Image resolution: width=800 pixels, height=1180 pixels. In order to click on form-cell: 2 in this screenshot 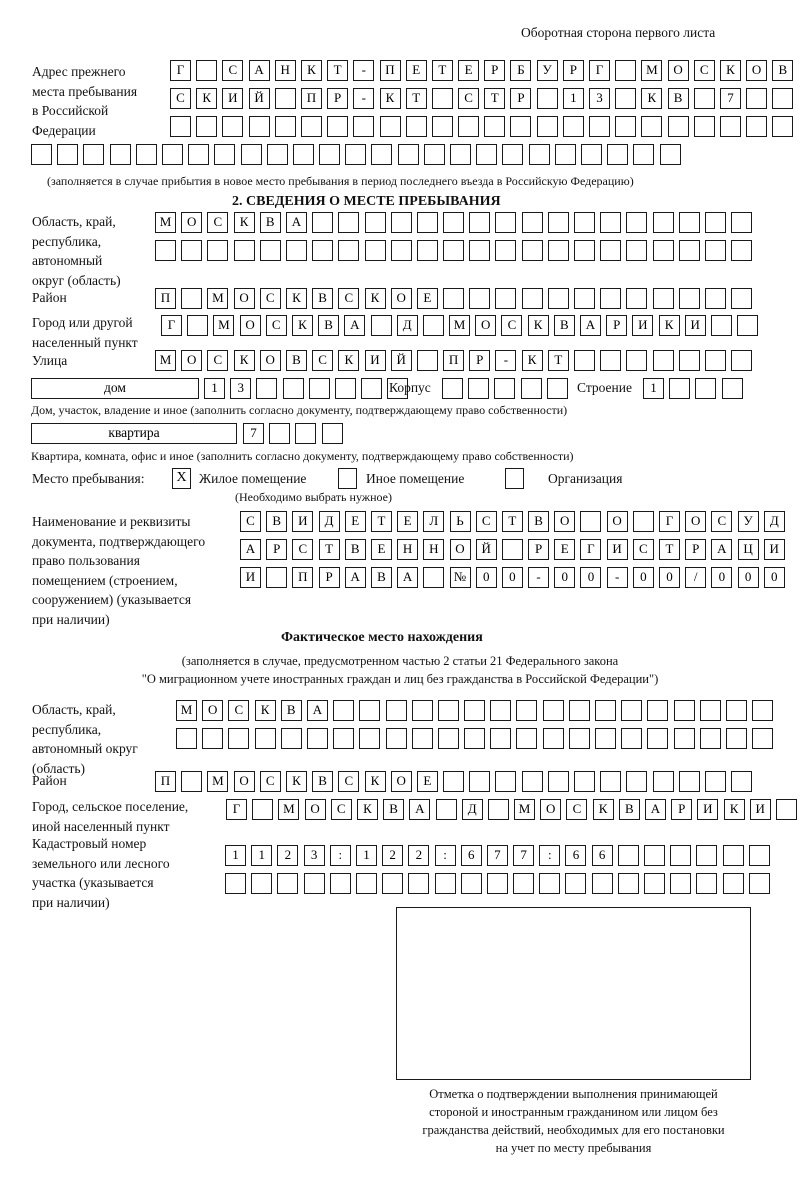, I will do `click(419, 855)`.